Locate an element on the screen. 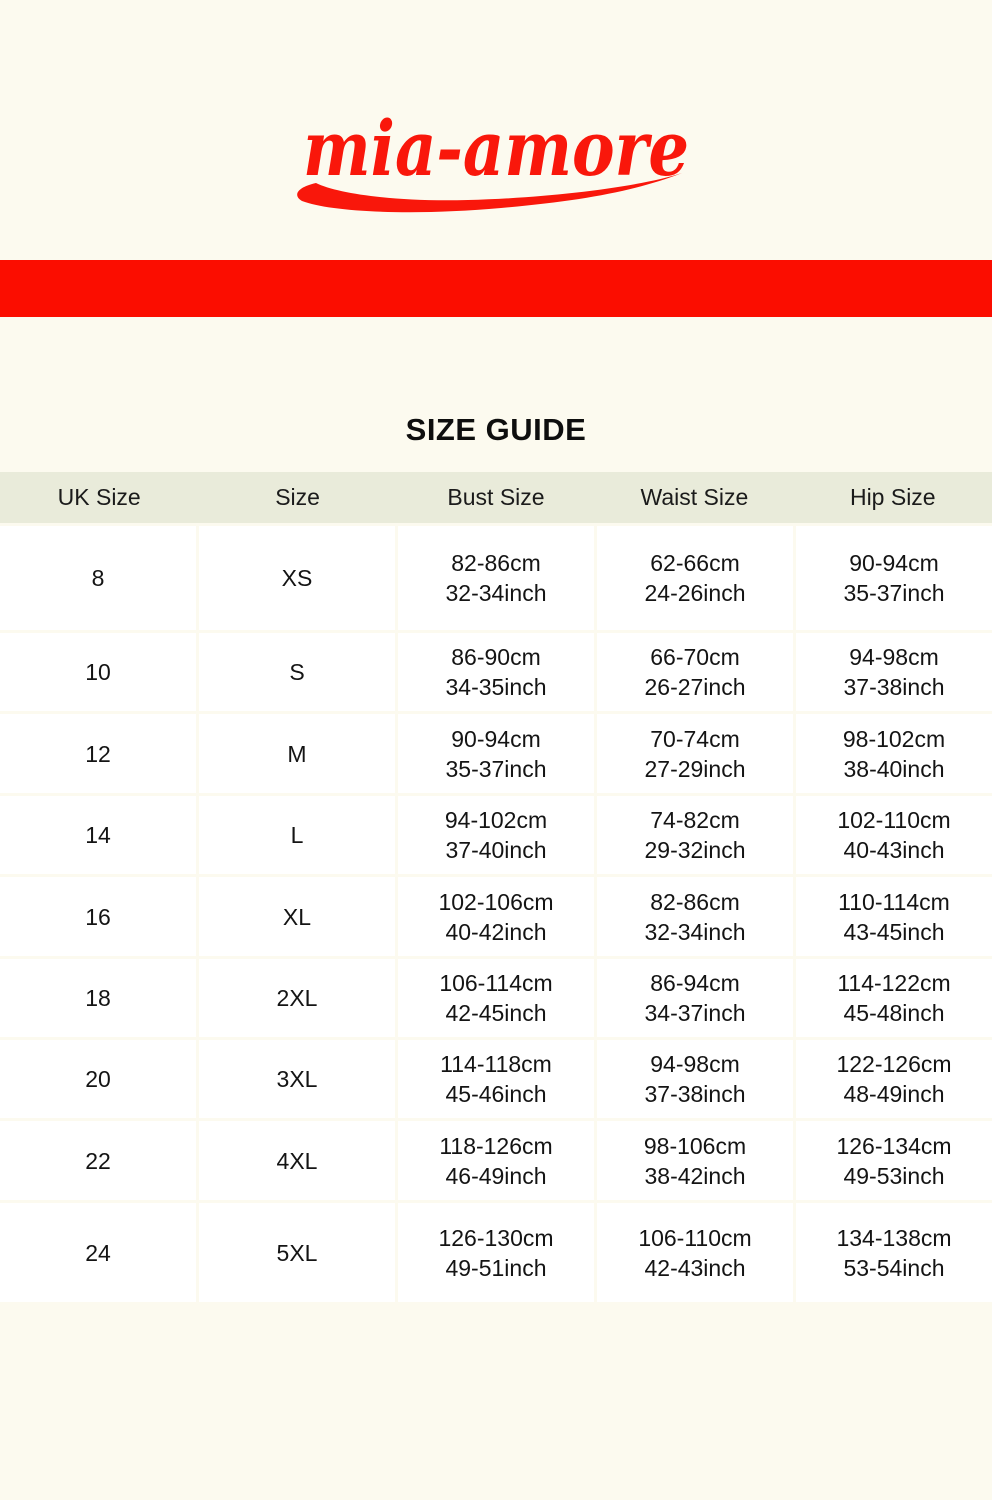  col-header-hip-size: Hip Size is located at coordinates (892, 497).